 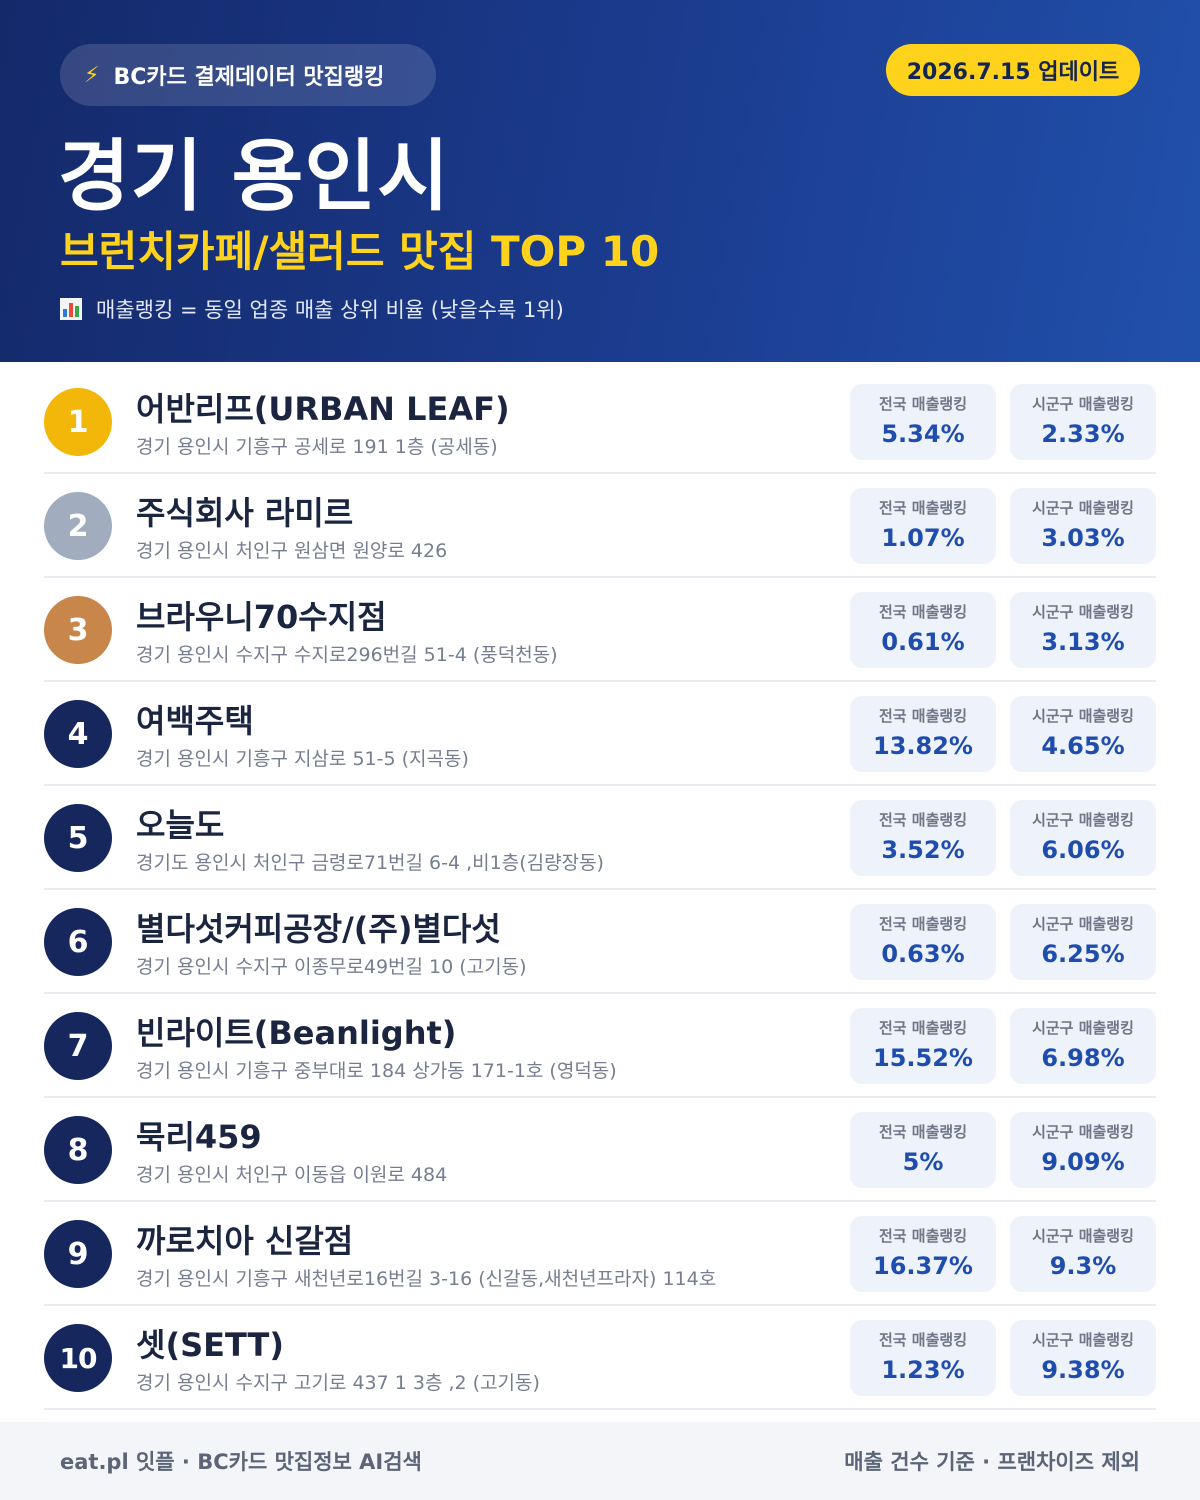 I want to click on national-ranking-card: 전국 매출랭킹 16.37%, so click(x=923, y=1254).